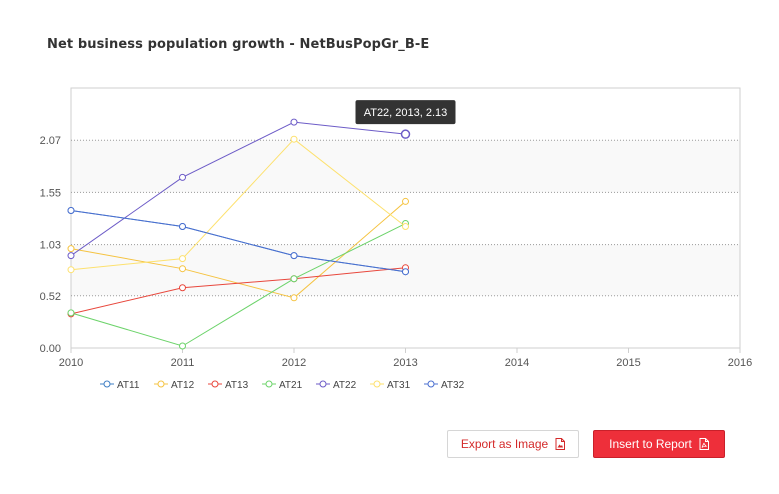  What do you see at coordinates (50, 297) in the screenshot?
I see `y-tick-label: 0.52` at bounding box center [50, 297].